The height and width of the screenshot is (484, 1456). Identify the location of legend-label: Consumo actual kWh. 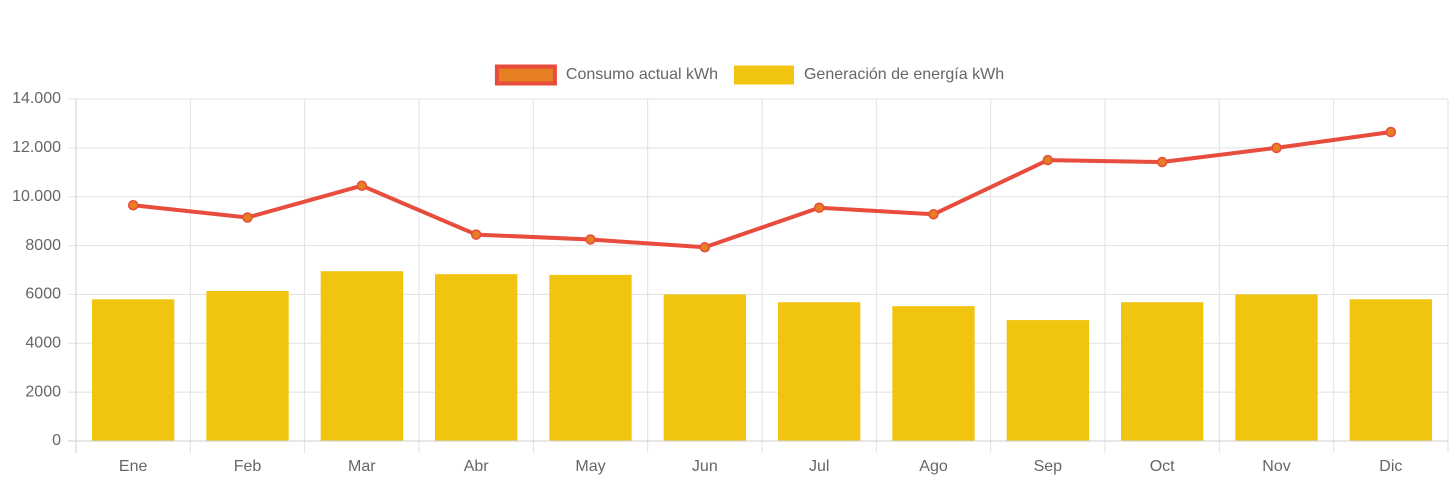
(642, 74).